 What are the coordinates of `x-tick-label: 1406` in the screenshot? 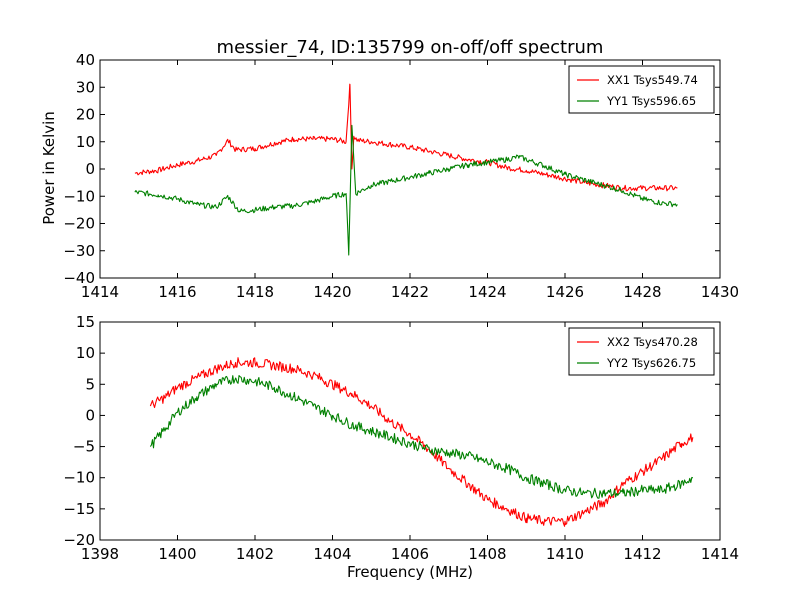 It's located at (410, 554).